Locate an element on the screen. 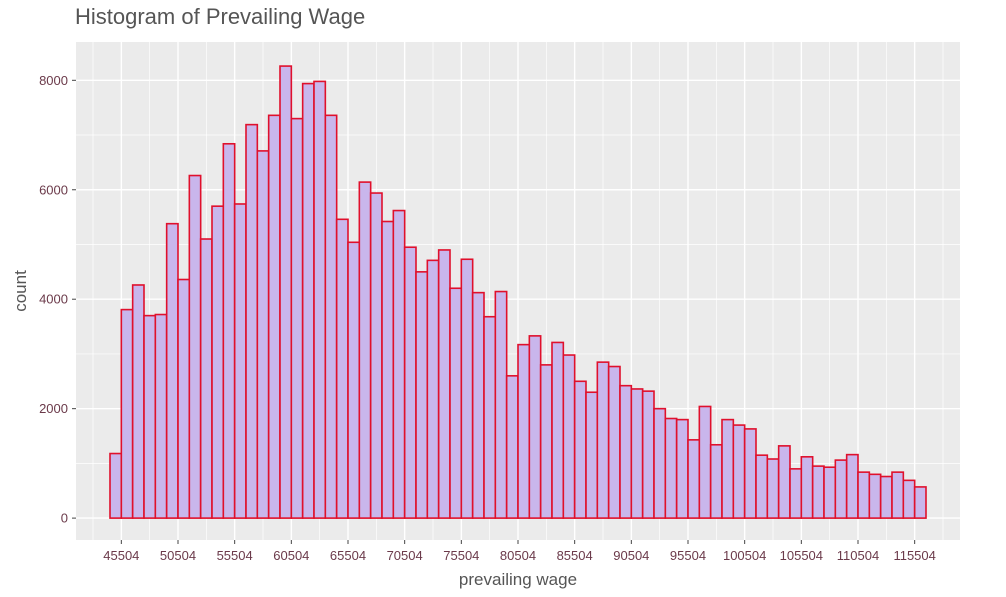  x-tick-label: 60504 is located at coordinates (291, 555).